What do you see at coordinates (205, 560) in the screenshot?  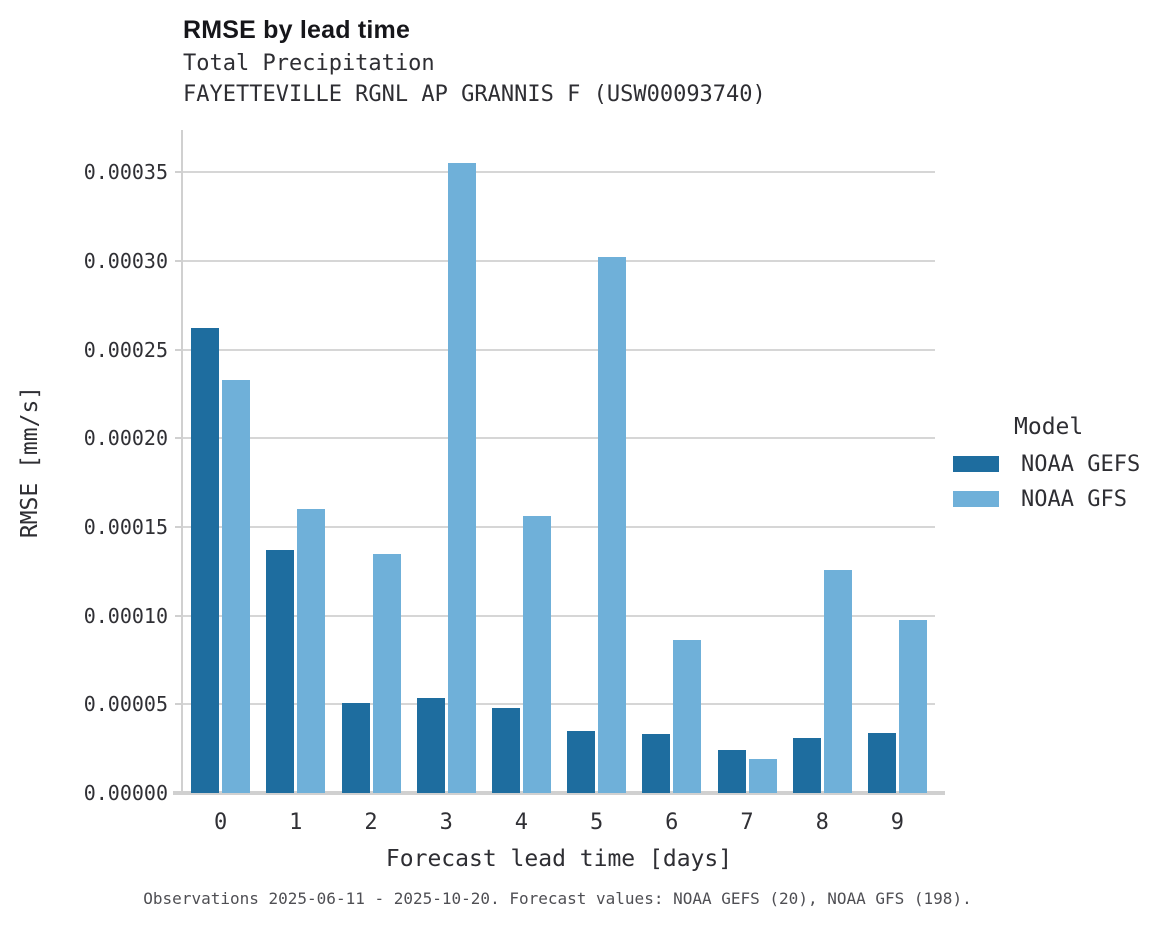 I see `bar-noaa-gefs-day0` at bounding box center [205, 560].